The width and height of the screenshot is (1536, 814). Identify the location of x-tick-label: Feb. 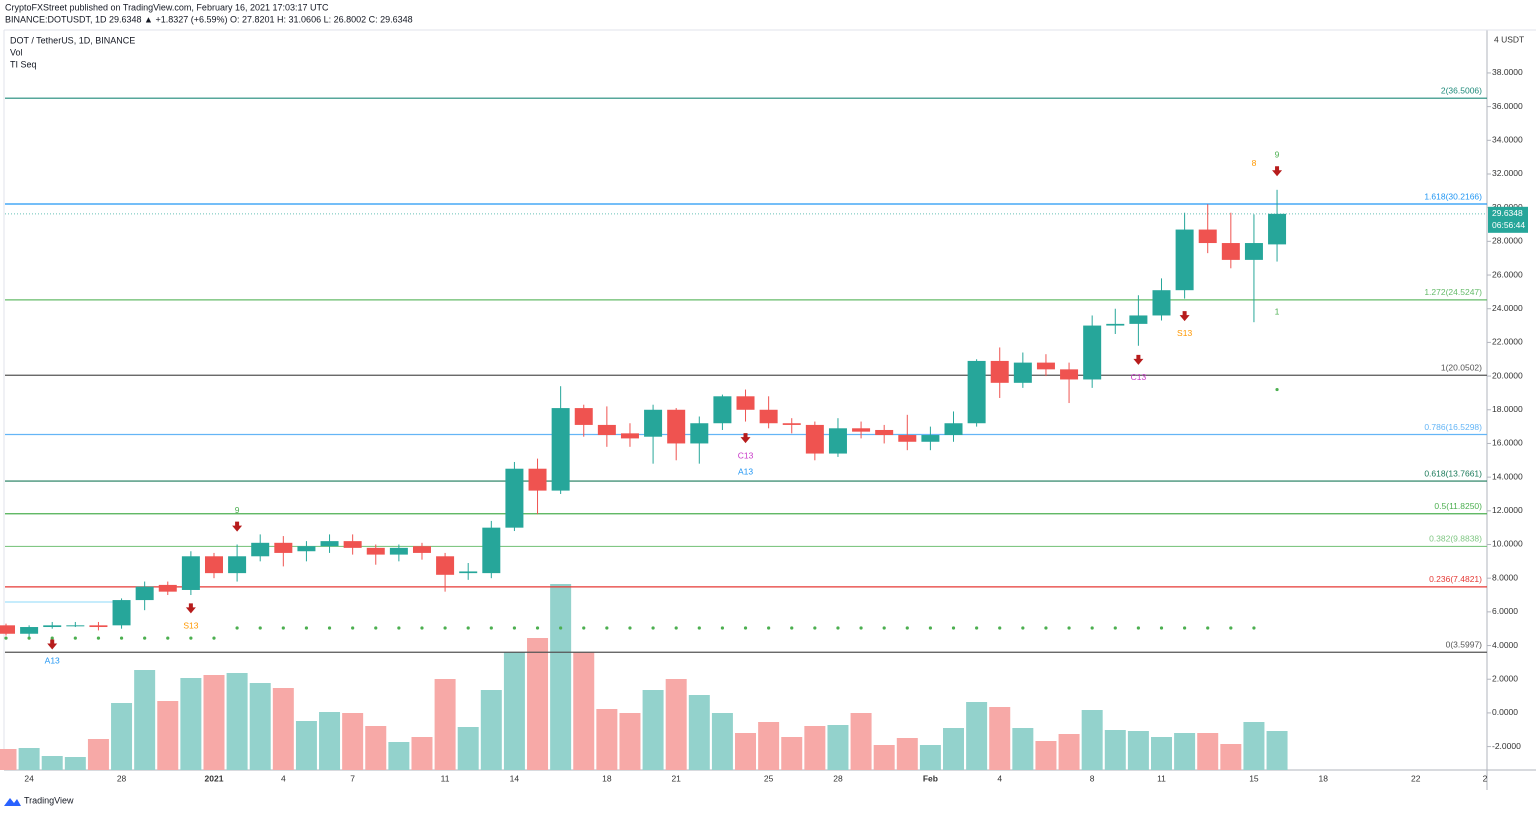
(930, 778).